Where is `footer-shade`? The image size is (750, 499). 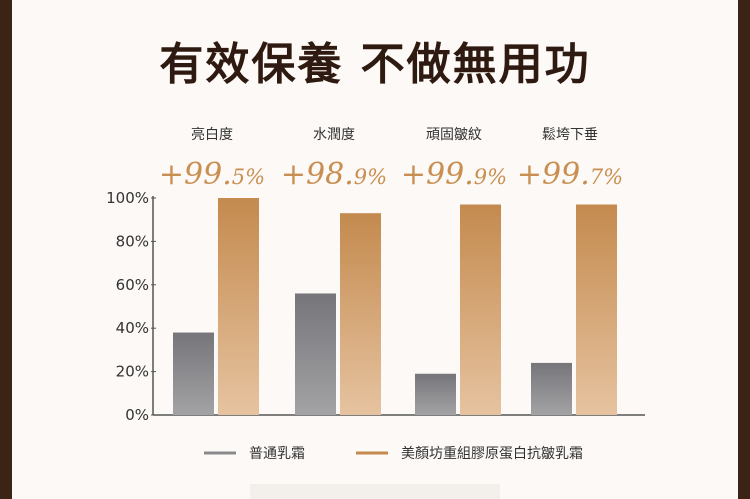
footer-shade is located at coordinates (375, 491).